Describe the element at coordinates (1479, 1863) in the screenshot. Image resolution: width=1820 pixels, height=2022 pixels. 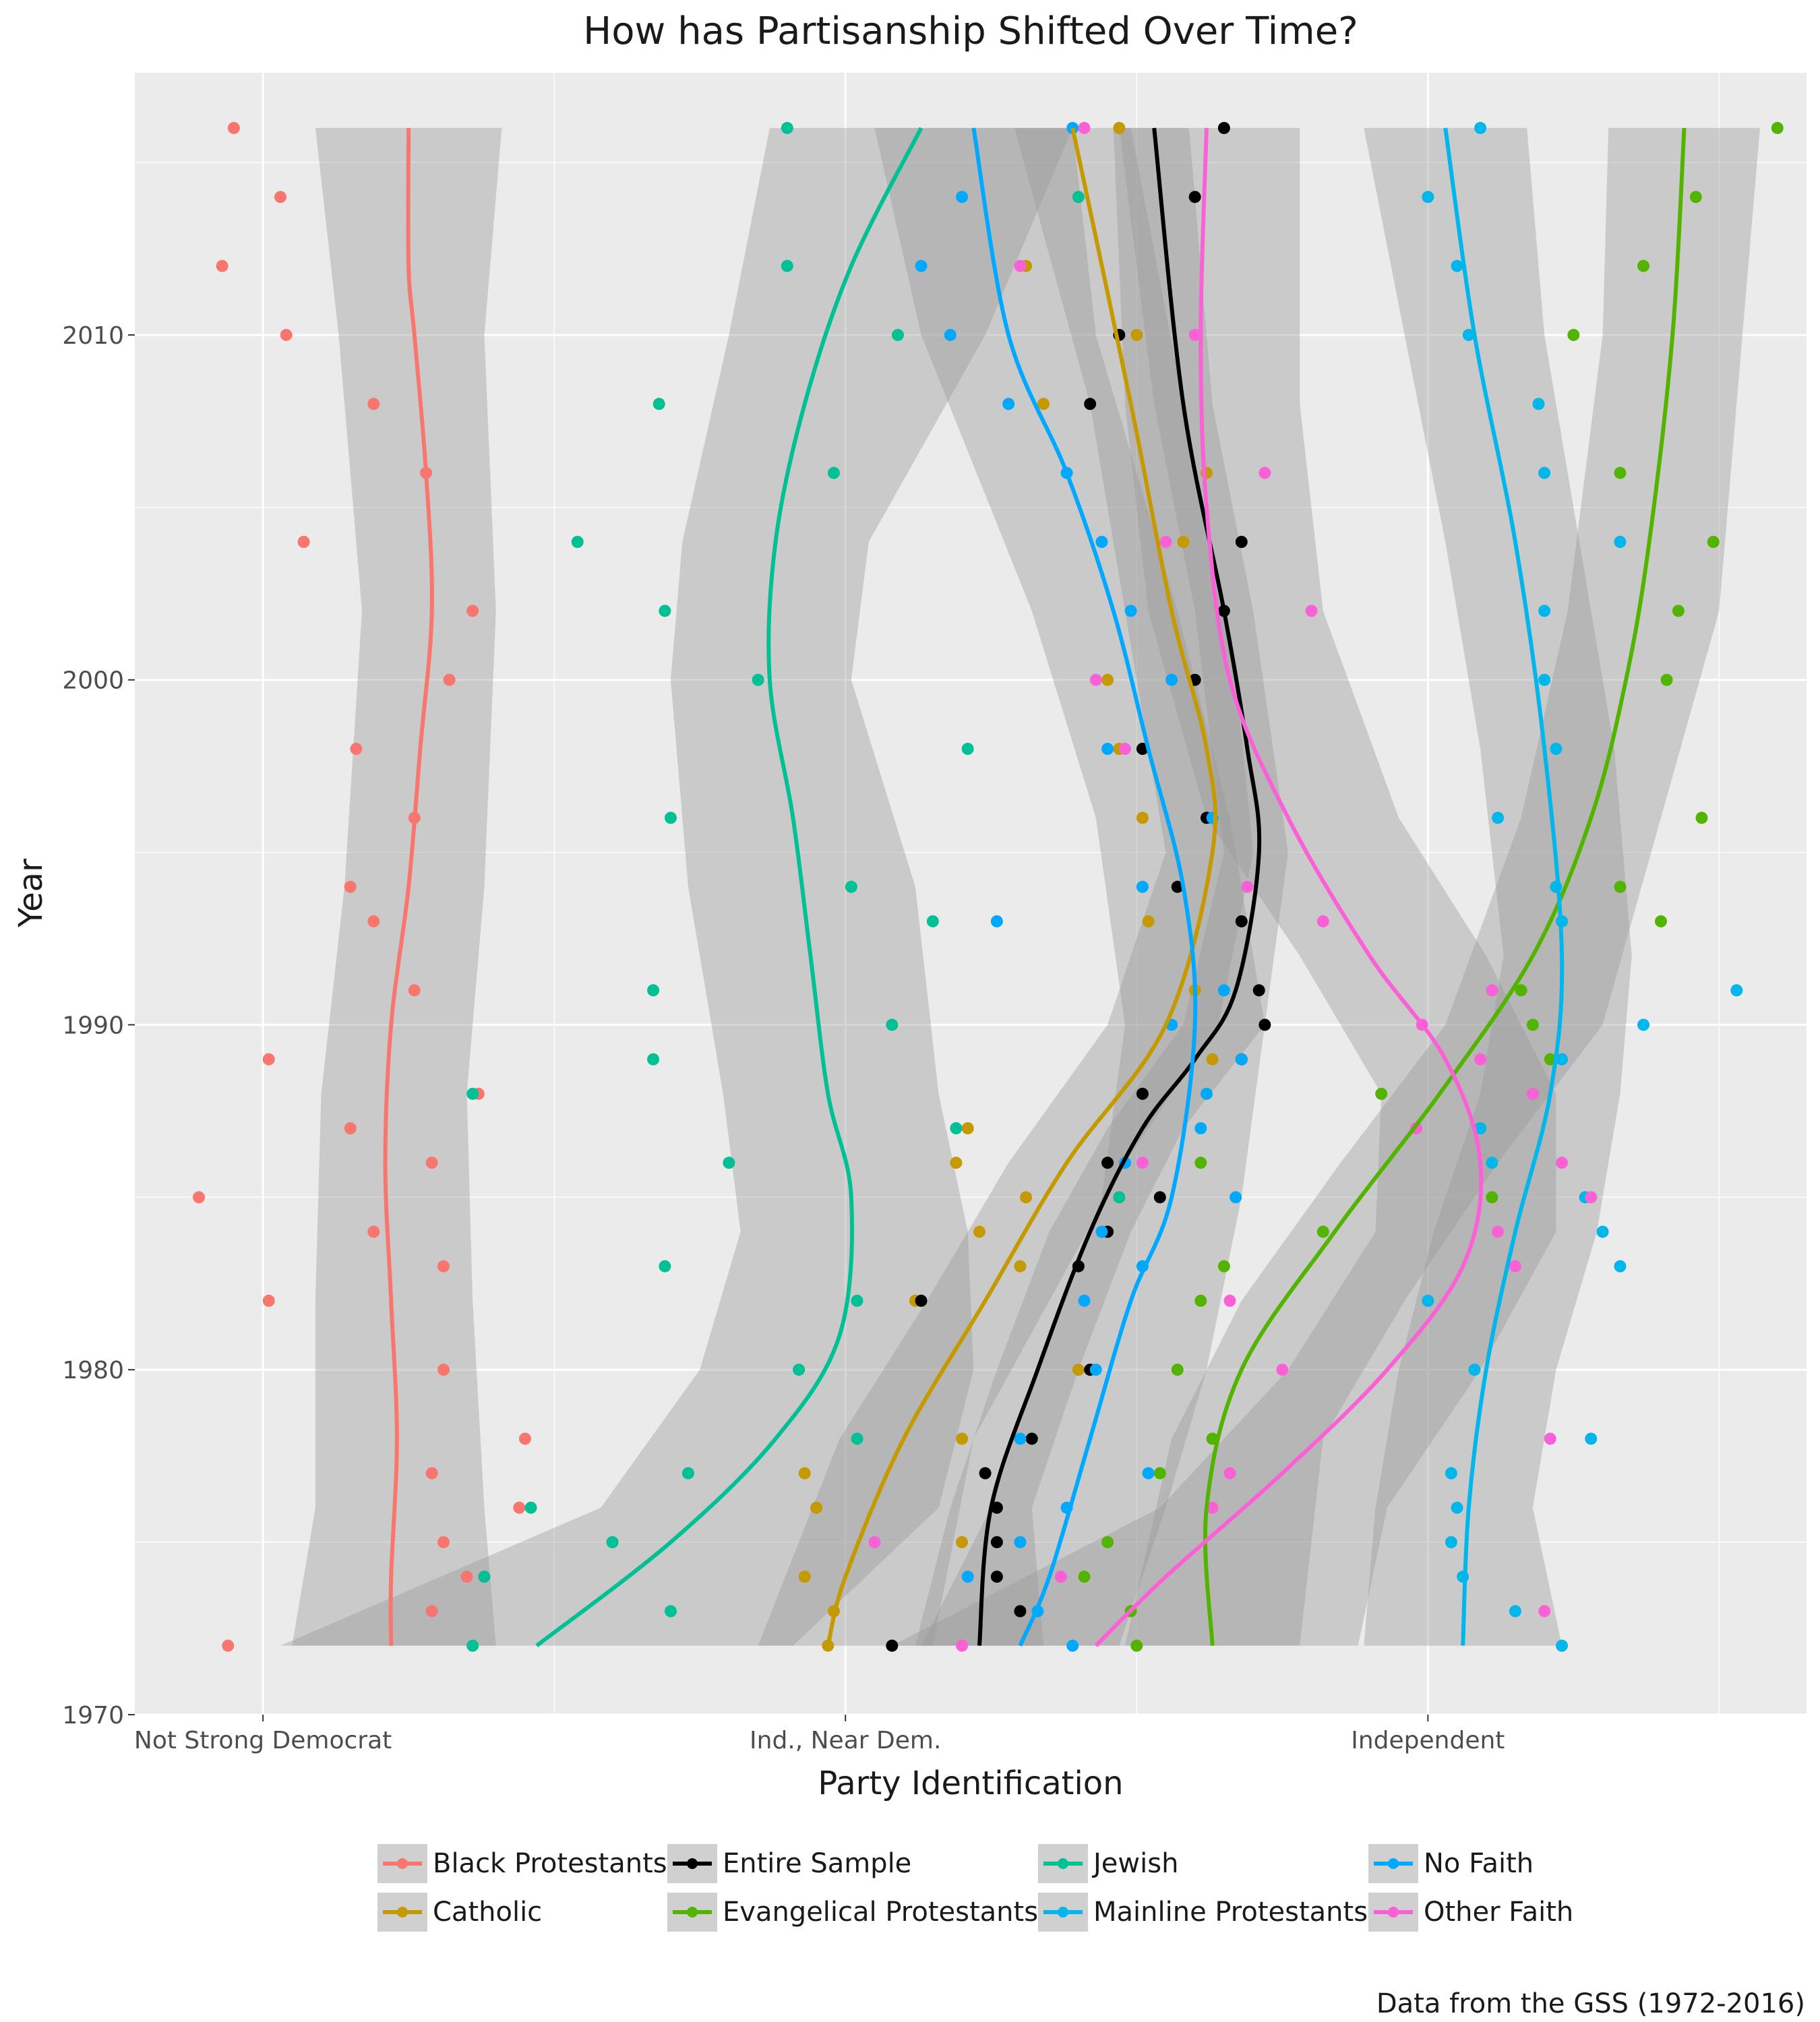
I see `legend-label: No Faith` at that location.